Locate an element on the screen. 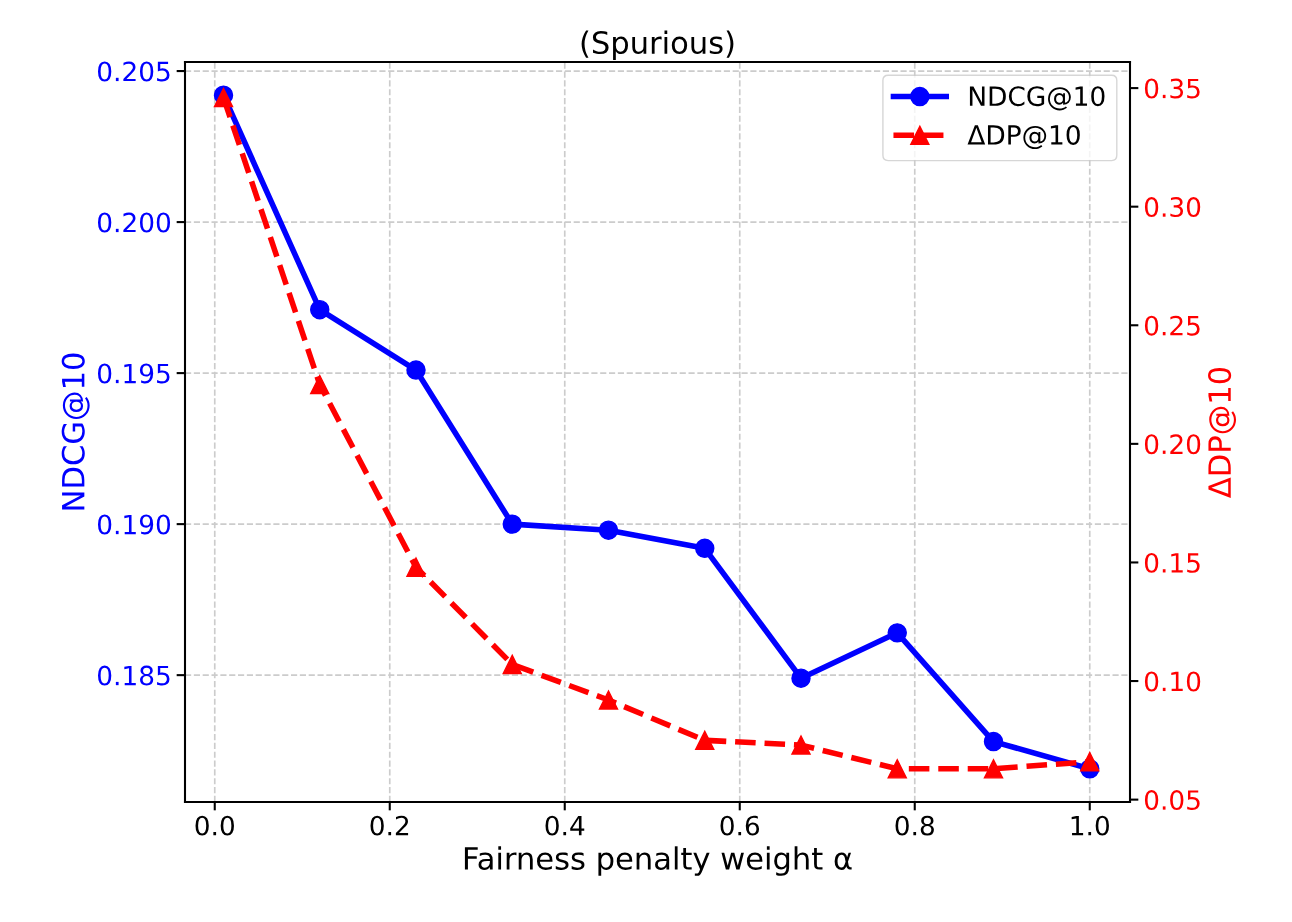 This screenshot has height=922, width=1292. y-tick-label: 0.190 is located at coordinates (134, 524).